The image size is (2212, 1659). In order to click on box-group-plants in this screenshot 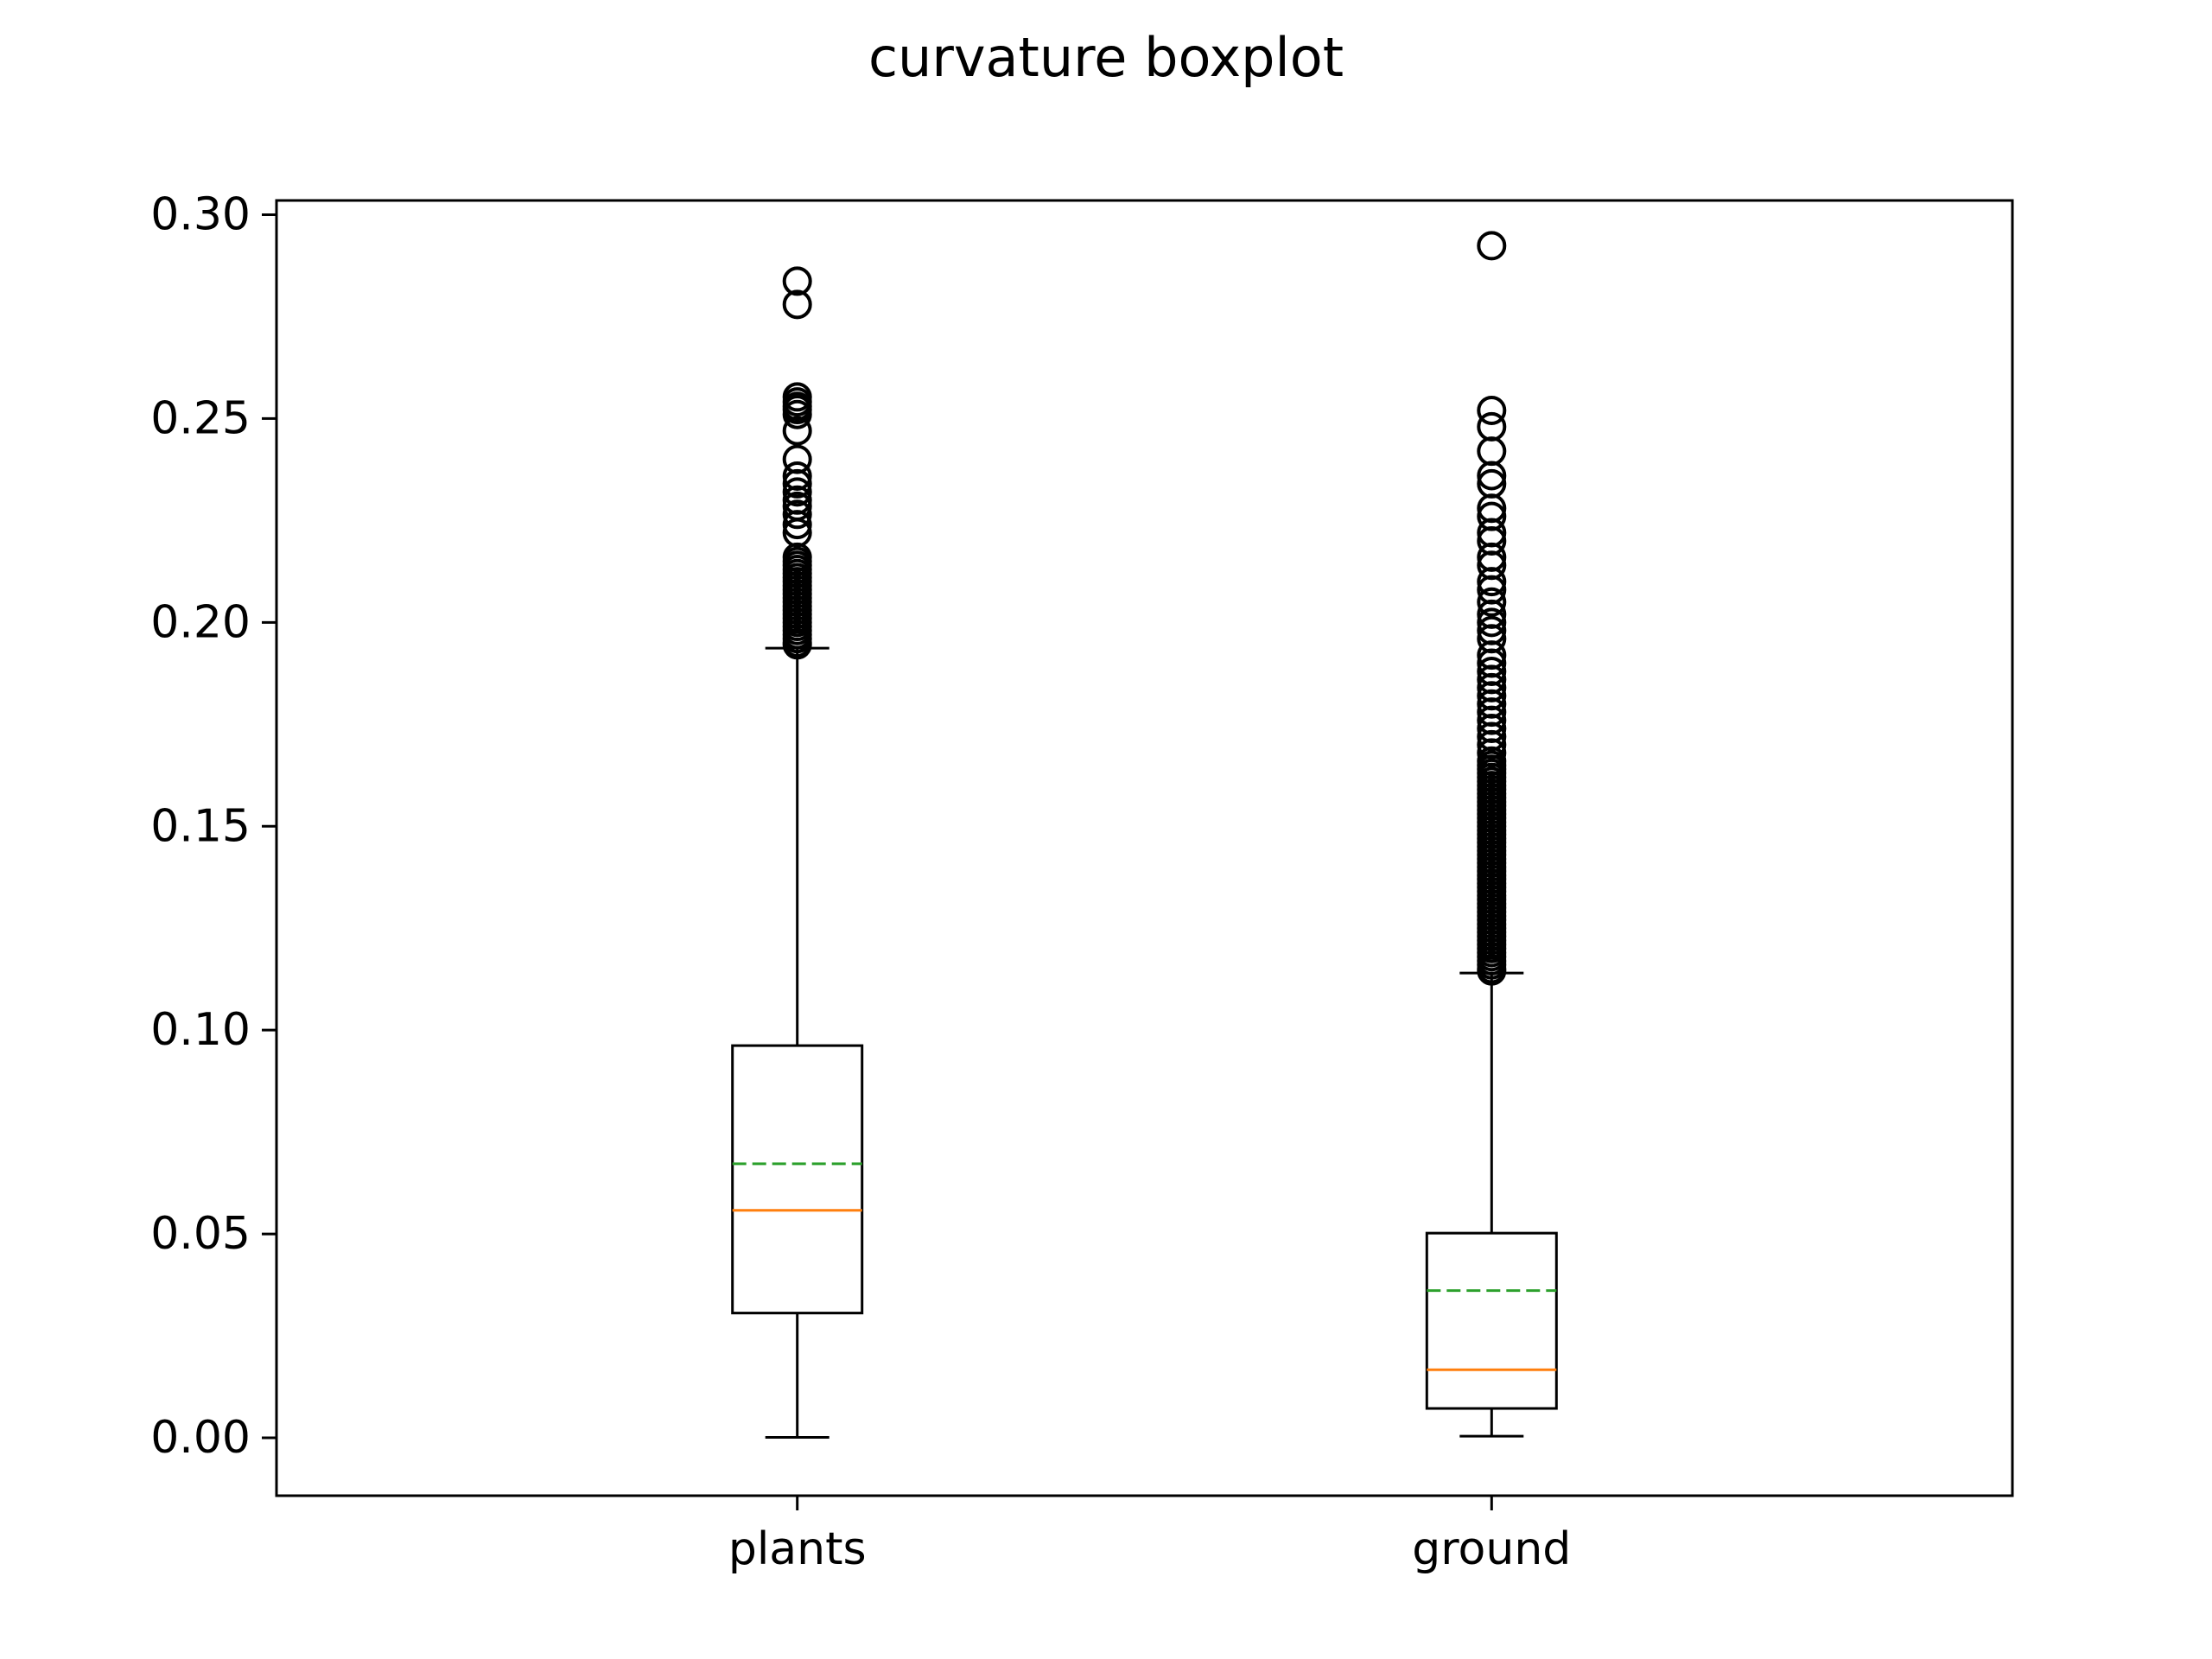, I will do `click(797, 853)`.